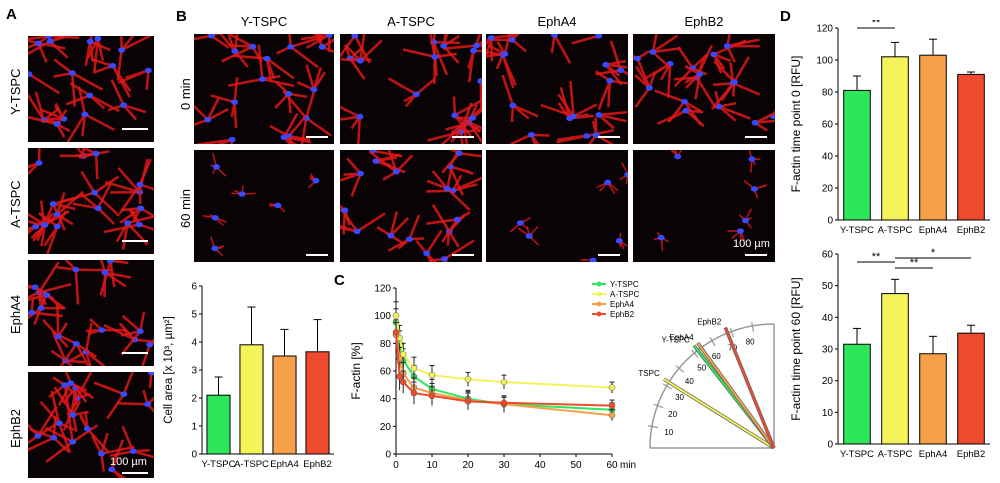 The width and height of the screenshot is (1000, 483). What do you see at coordinates (504, 465) in the screenshot?
I see `x-tick-label: 30` at bounding box center [504, 465].